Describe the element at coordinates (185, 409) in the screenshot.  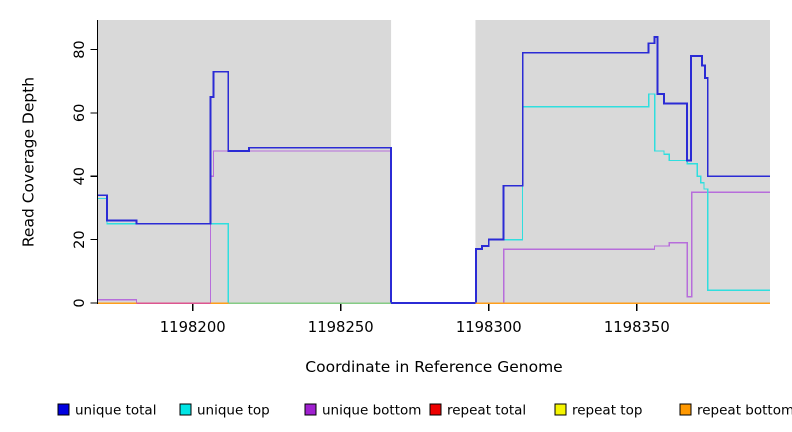
I see `legend-swatch-unique-top` at that location.